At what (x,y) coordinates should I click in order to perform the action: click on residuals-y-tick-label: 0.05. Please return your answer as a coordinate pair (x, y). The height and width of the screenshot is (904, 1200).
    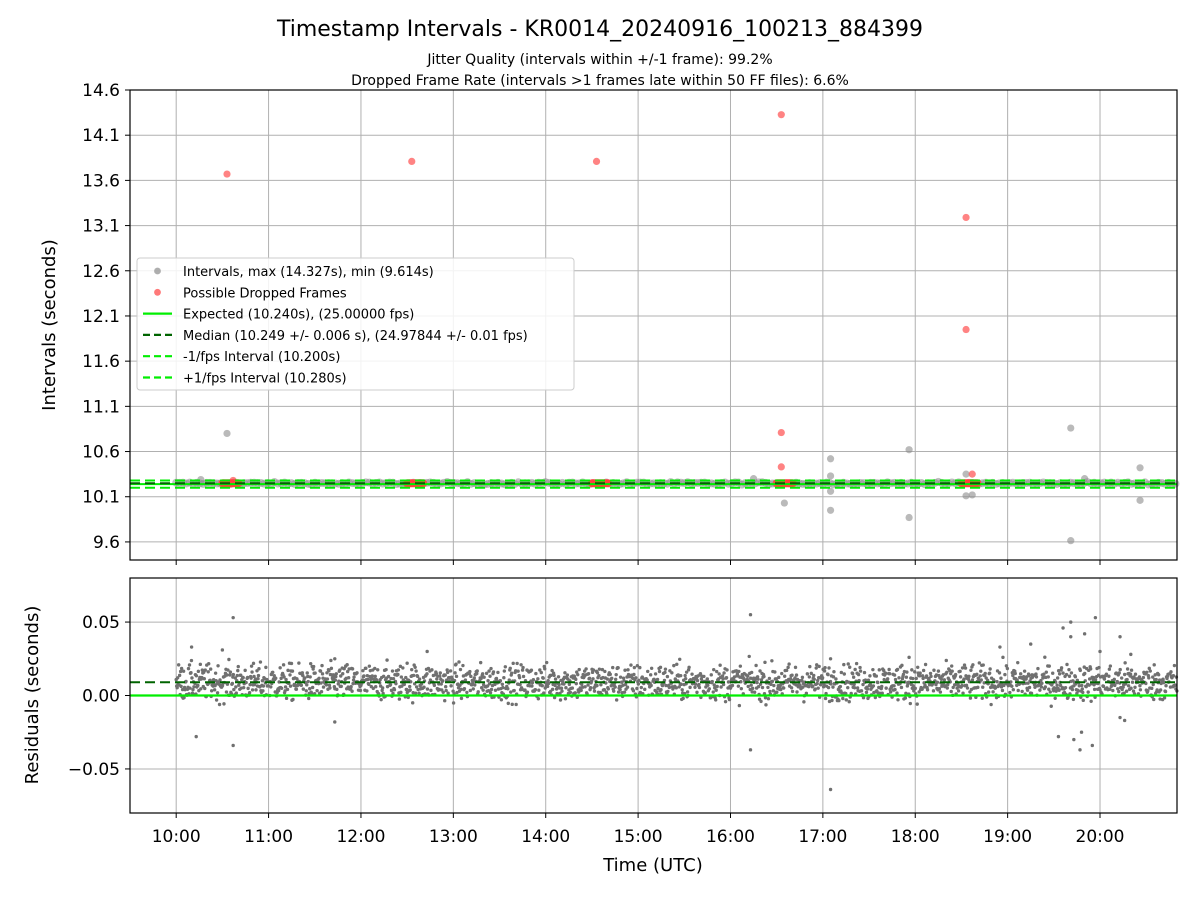
    Looking at the image, I should click on (101, 623).